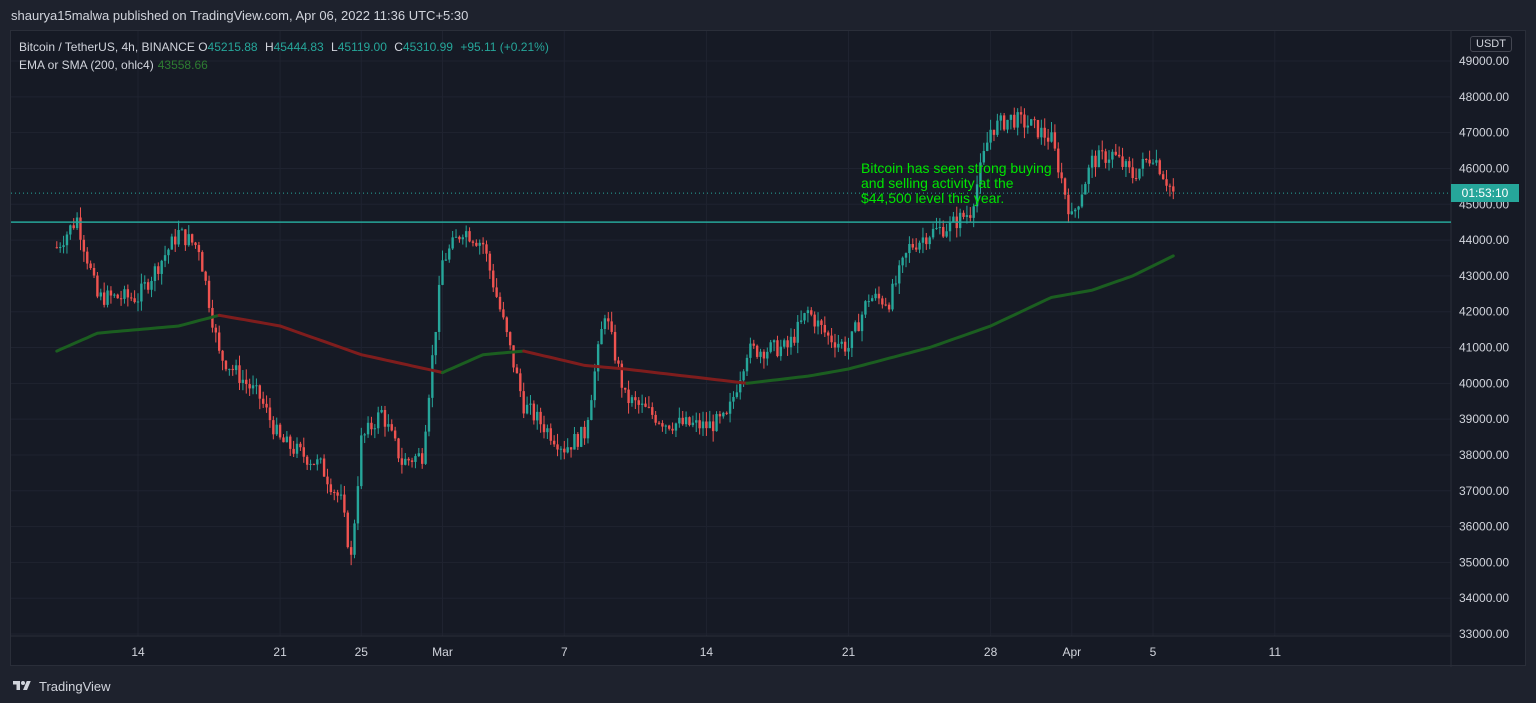 The image size is (1536, 703). What do you see at coordinates (564, 652) in the screenshot?
I see `x-tick-label: 7` at bounding box center [564, 652].